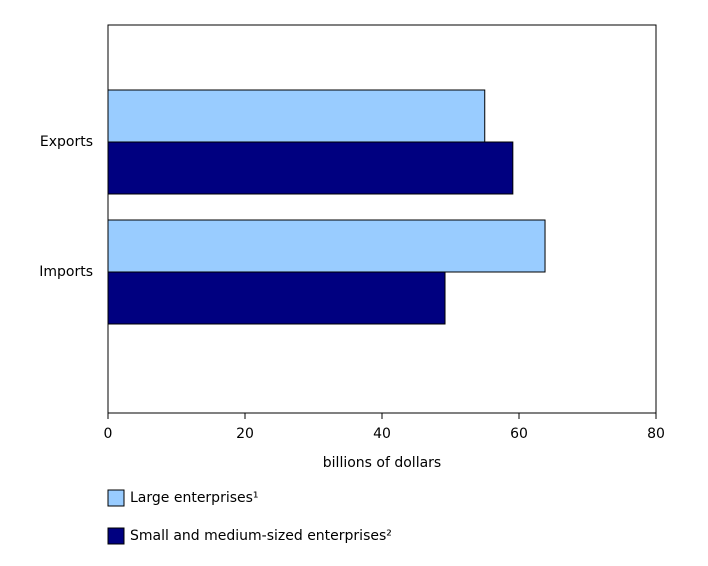  What do you see at coordinates (656, 434) in the screenshot?
I see `x-tick-label: 80` at bounding box center [656, 434].